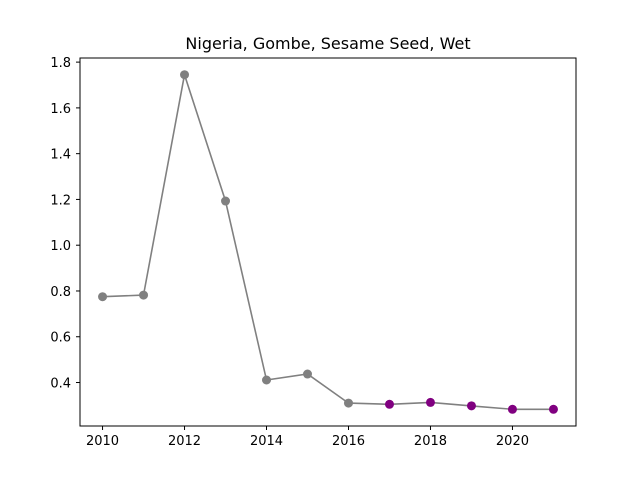 This screenshot has width=640, height=480. Describe the element at coordinates (266, 441) in the screenshot. I see `x-tick-label: 2014` at that location.